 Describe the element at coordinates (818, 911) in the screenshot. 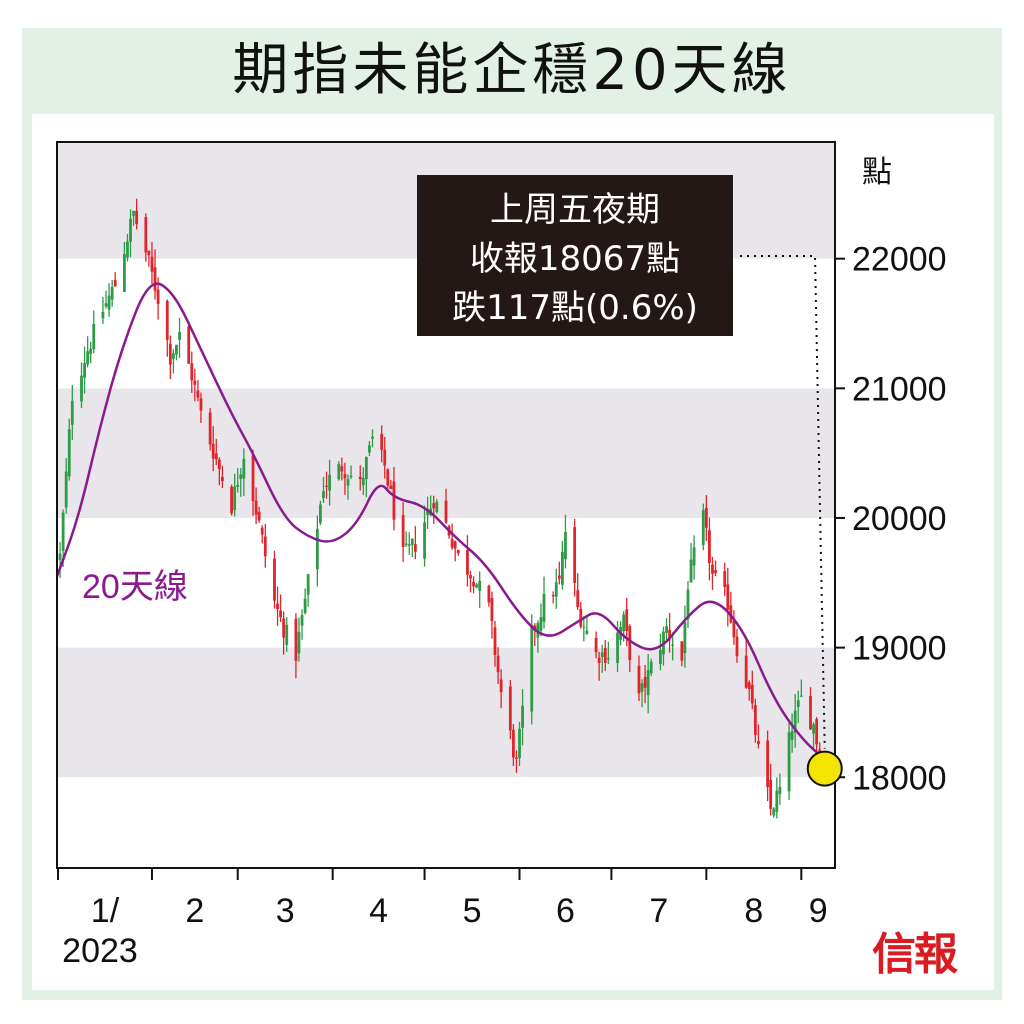

I see `x-tick-label: 9` at that location.